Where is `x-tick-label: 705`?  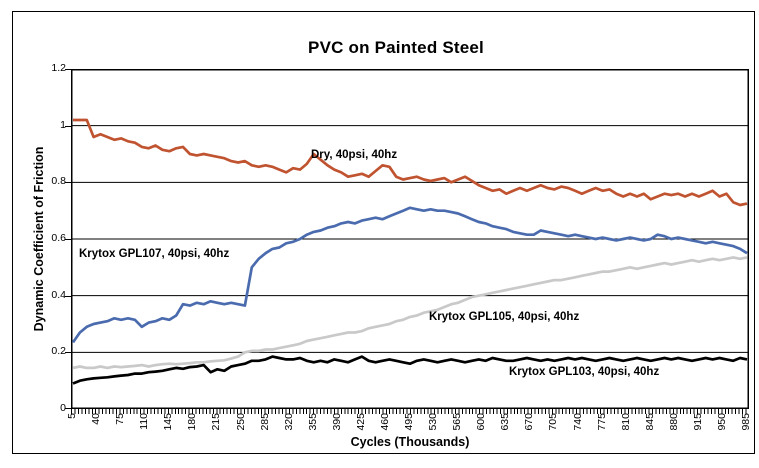
x-tick-label: 705 is located at coordinates (553, 422).